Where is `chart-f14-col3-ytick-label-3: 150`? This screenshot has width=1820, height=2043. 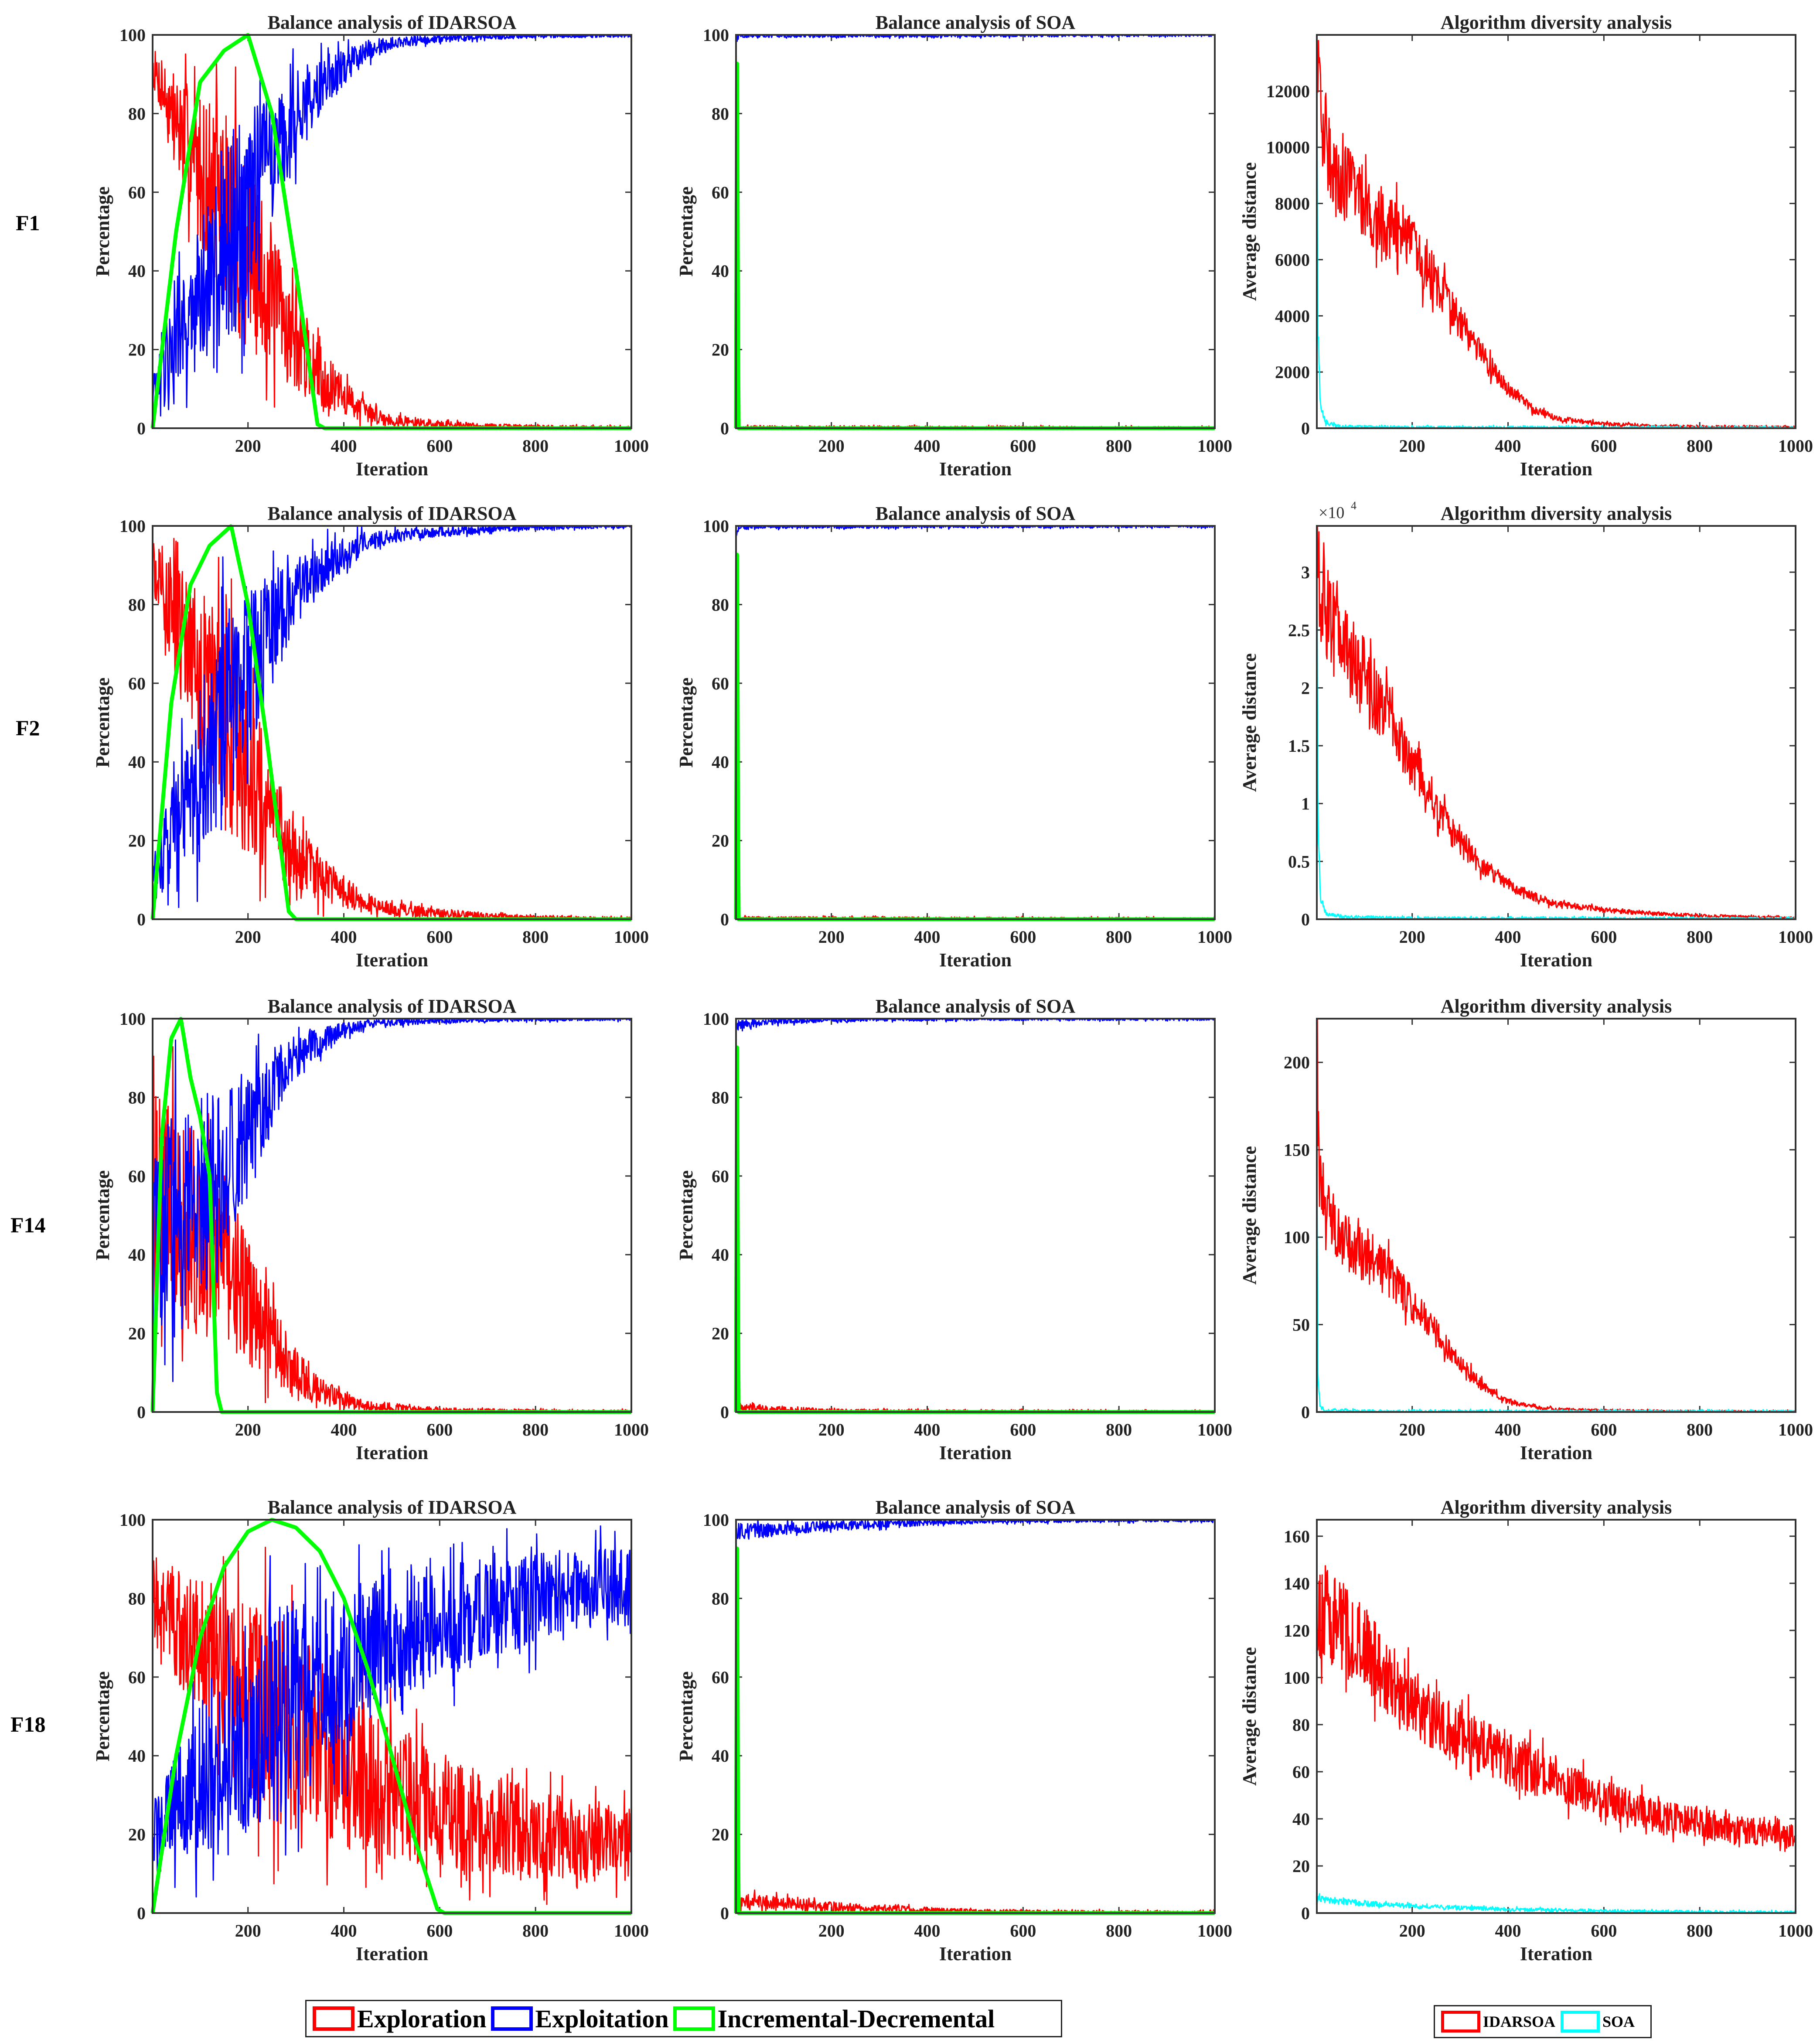
chart-f14-col3-ytick-label-3: 150 is located at coordinates (1297, 1150).